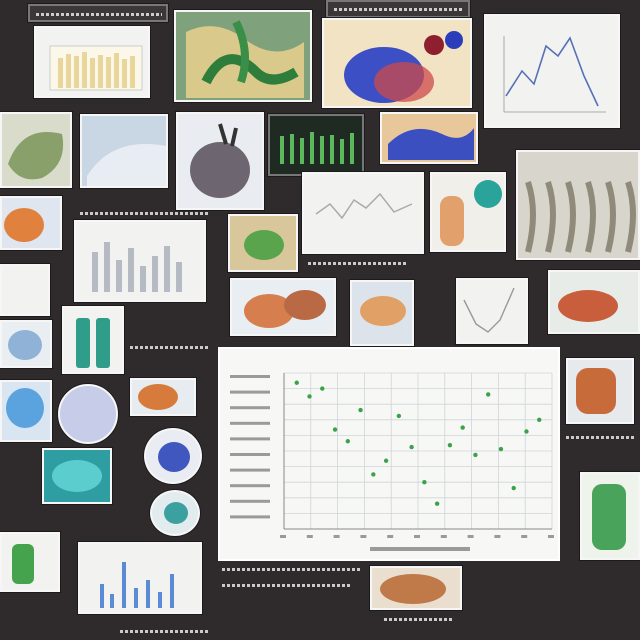 Image resolution: width=640 pixels, height=640 pixels. I want to click on anatomy-thumbnail-lung, so click(36, 150).